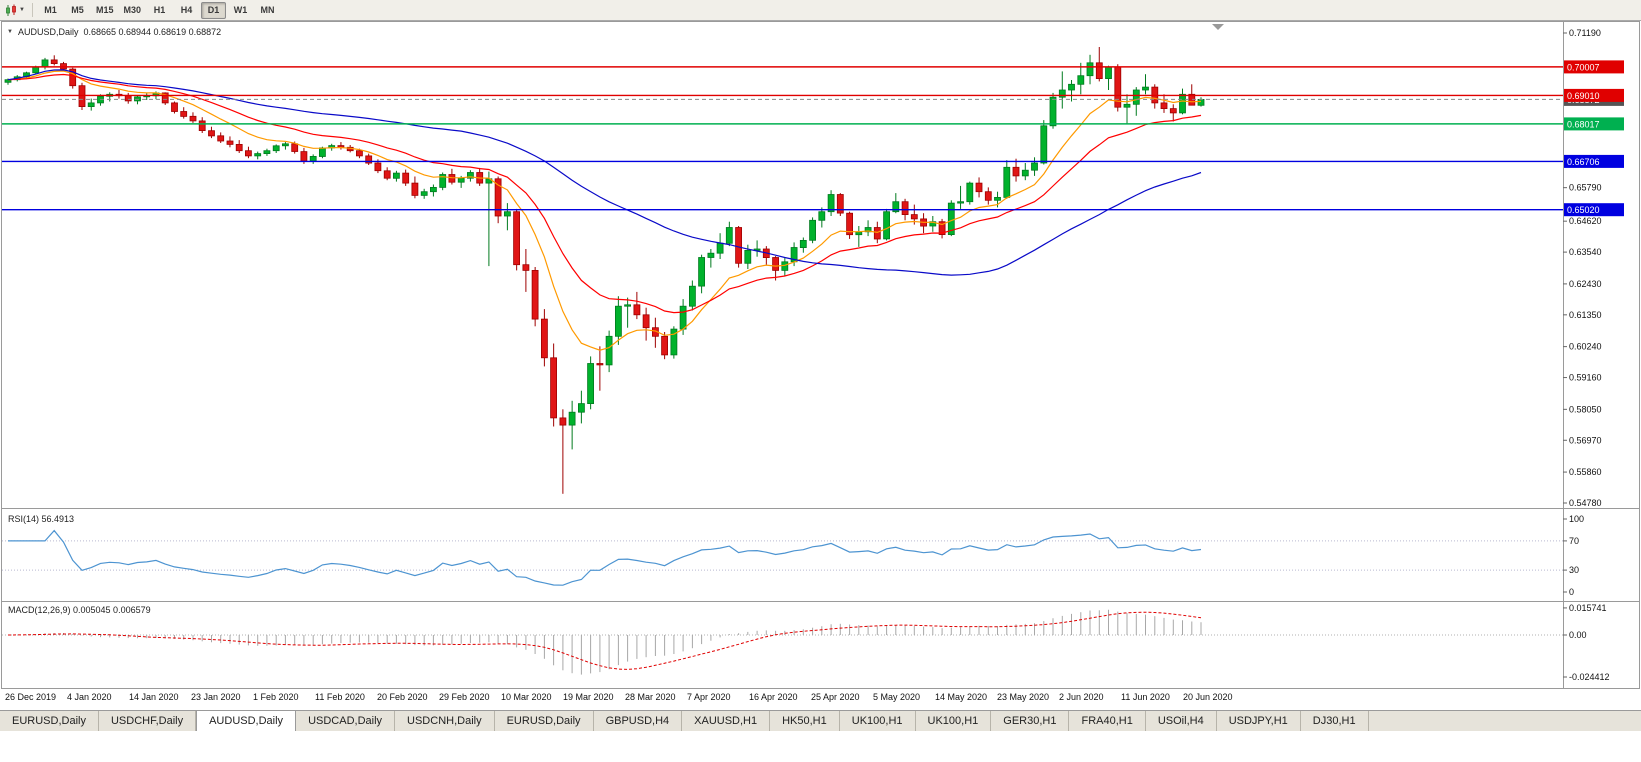 The width and height of the screenshot is (1641, 762). Describe the element at coordinates (154, 697) in the screenshot. I see `x-axis-label: 14 Jan 2020` at that location.